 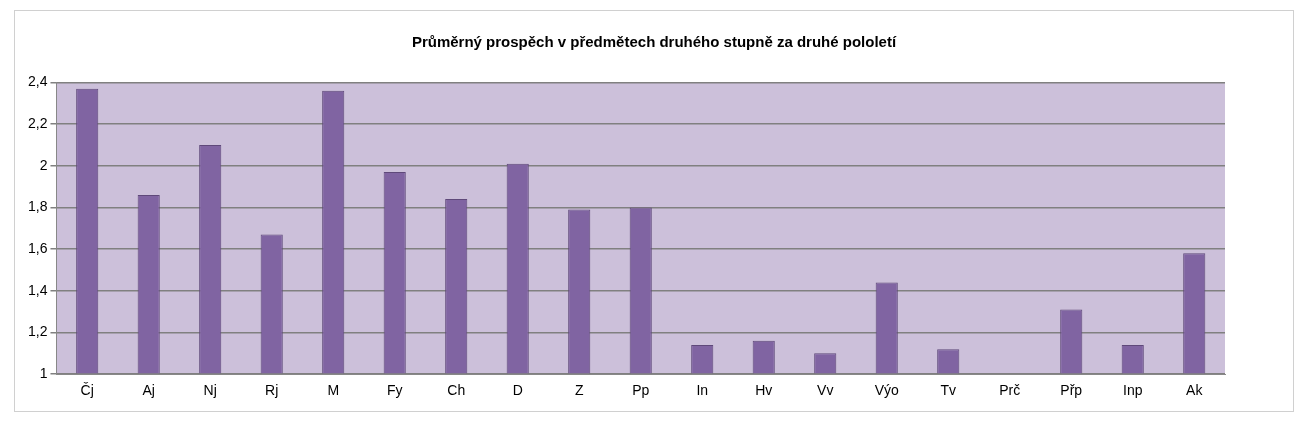 I want to click on x-tick-label: Výo, so click(x=887, y=390).